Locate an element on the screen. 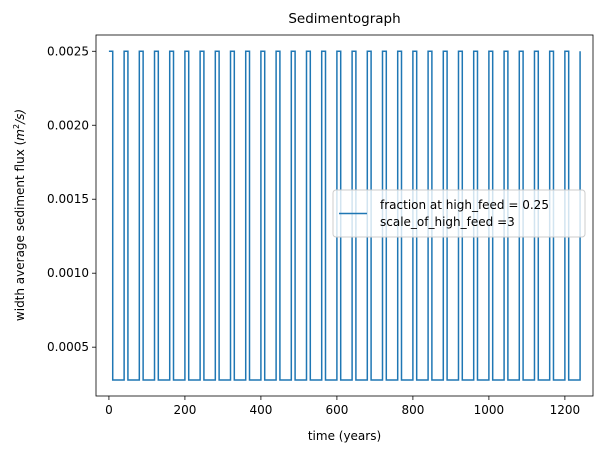 The height and width of the screenshot is (453, 601). x-tick-label: 0 is located at coordinates (109, 410).